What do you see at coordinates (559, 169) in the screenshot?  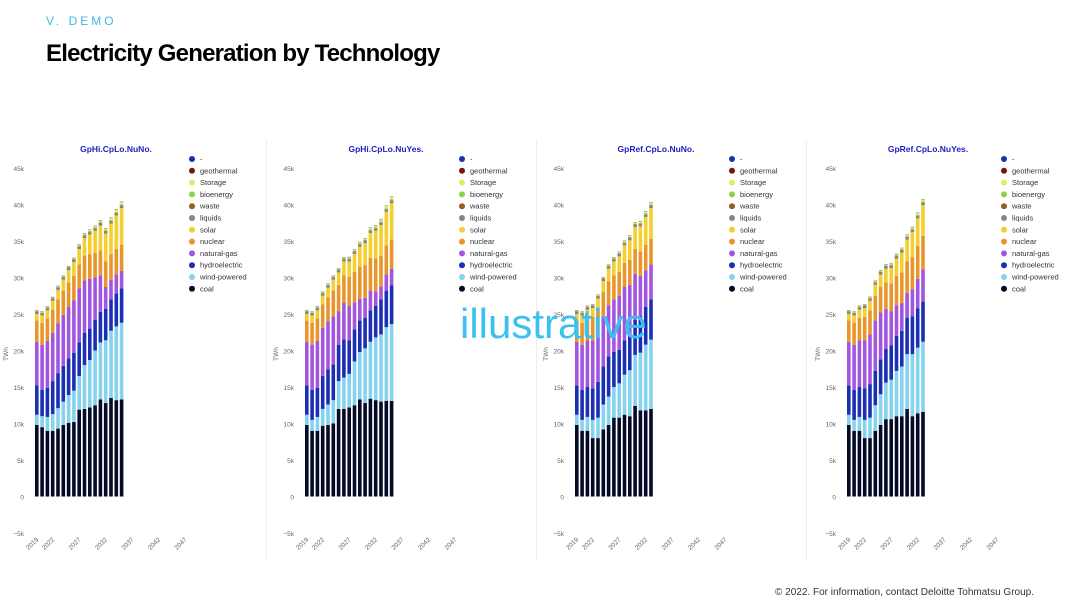 I see `y-tick-label: 45k` at bounding box center [559, 169].